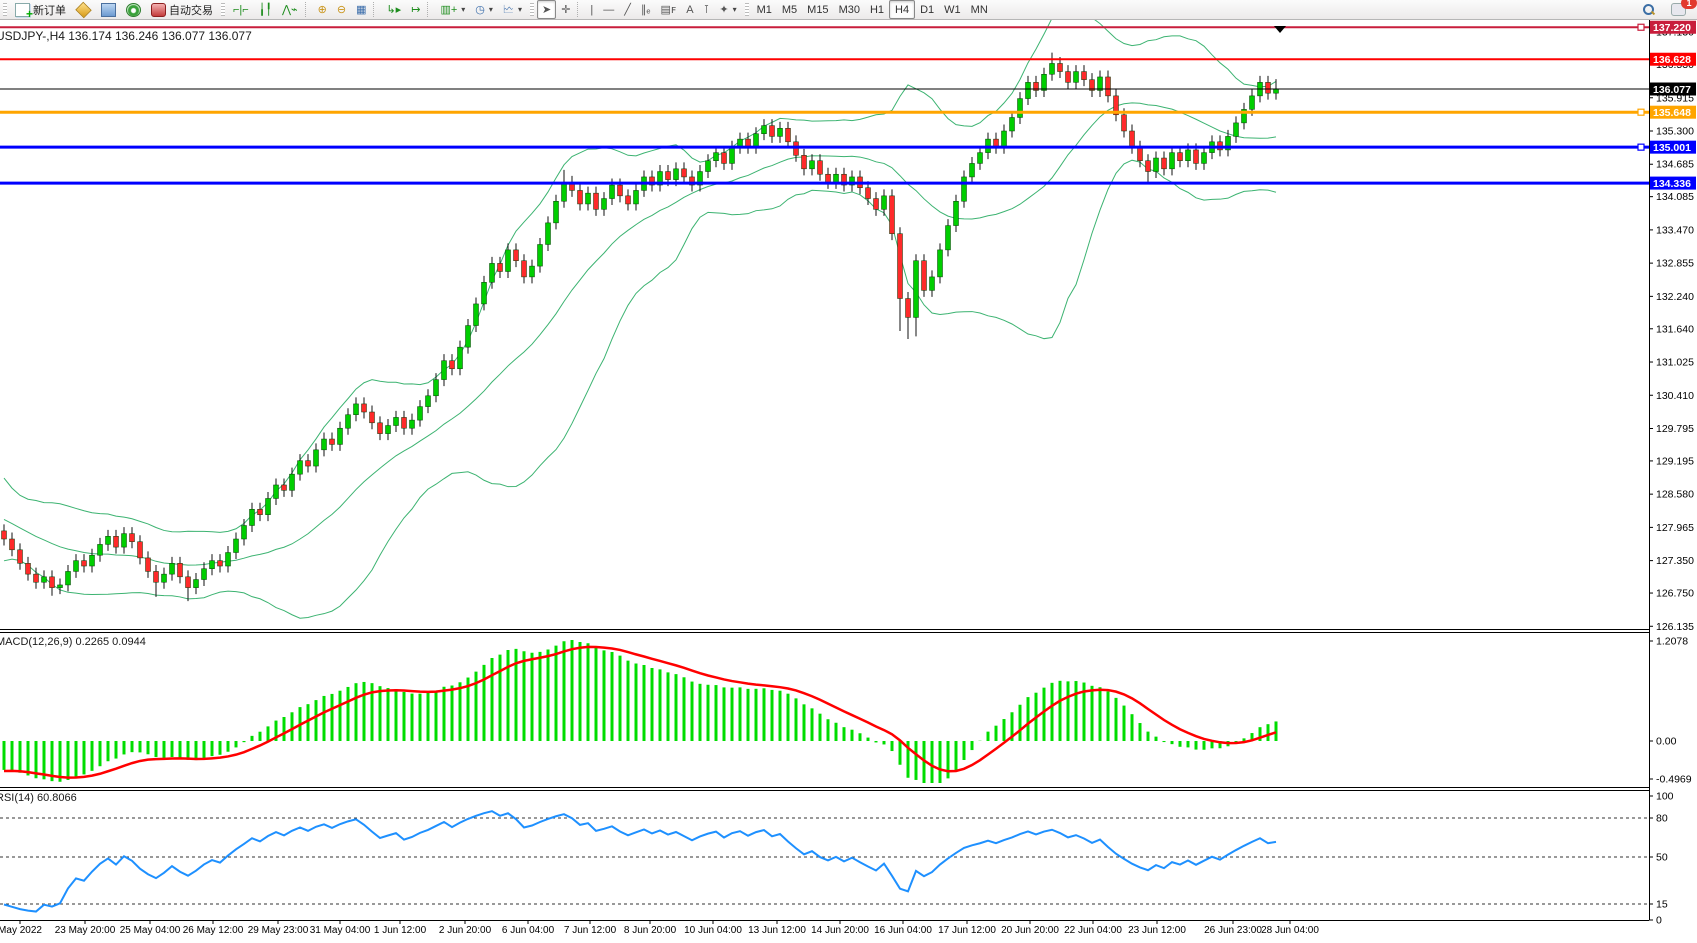  I want to click on toolbox-icon, so click(83, 9).